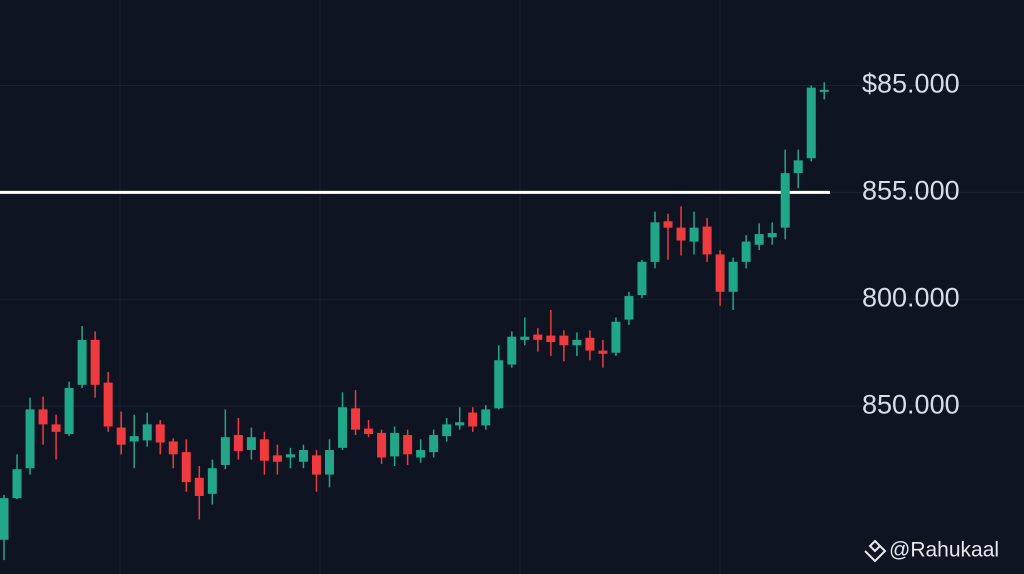  I want to click on watermark-logo, so click(875, 551).